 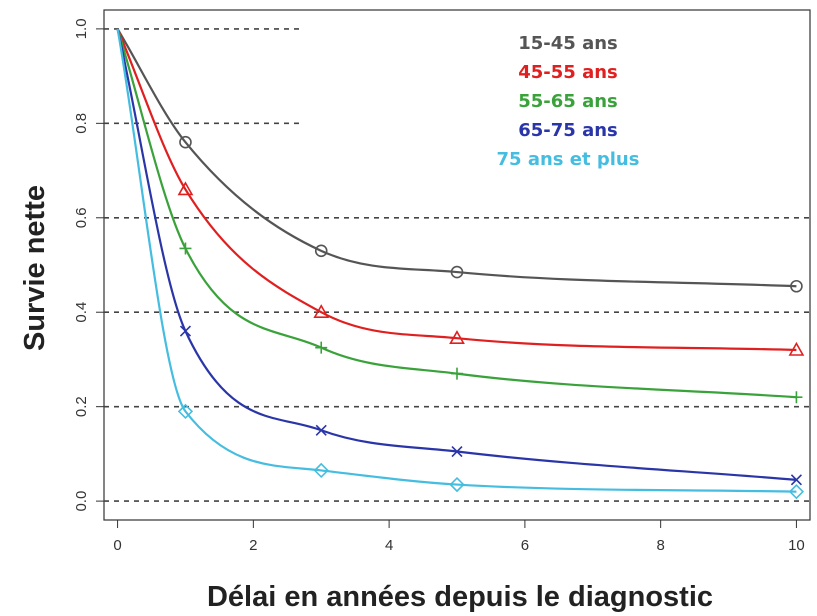 I want to click on y-tick-label: 1.0, so click(x=81, y=28).